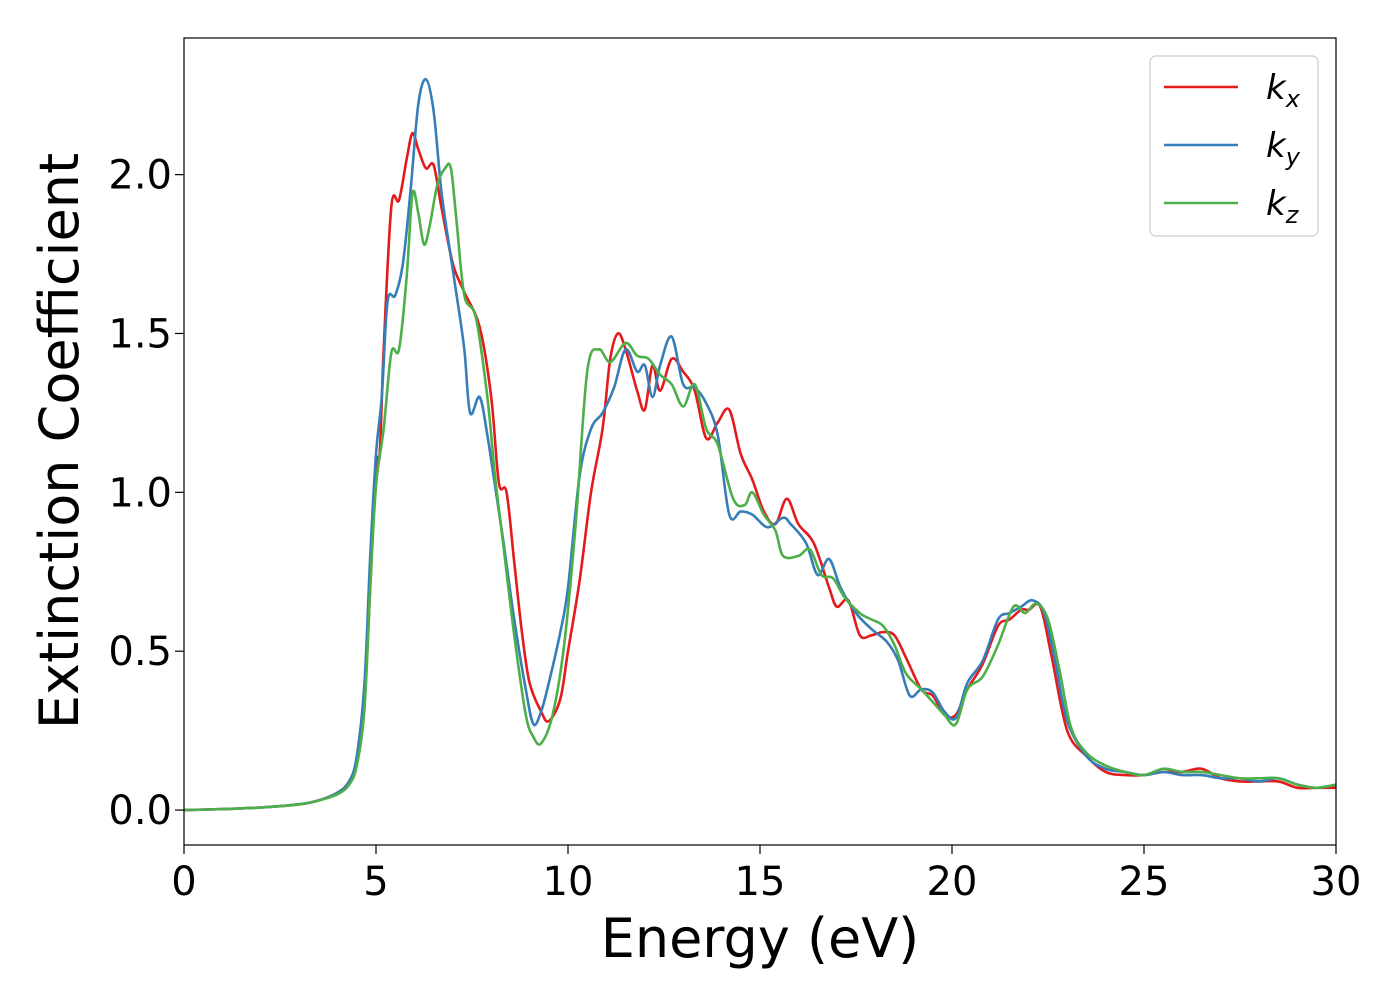 The width and height of the screenshot is (1400, 1000). I want to click on x-tick-label: 10, so click(568, 882).